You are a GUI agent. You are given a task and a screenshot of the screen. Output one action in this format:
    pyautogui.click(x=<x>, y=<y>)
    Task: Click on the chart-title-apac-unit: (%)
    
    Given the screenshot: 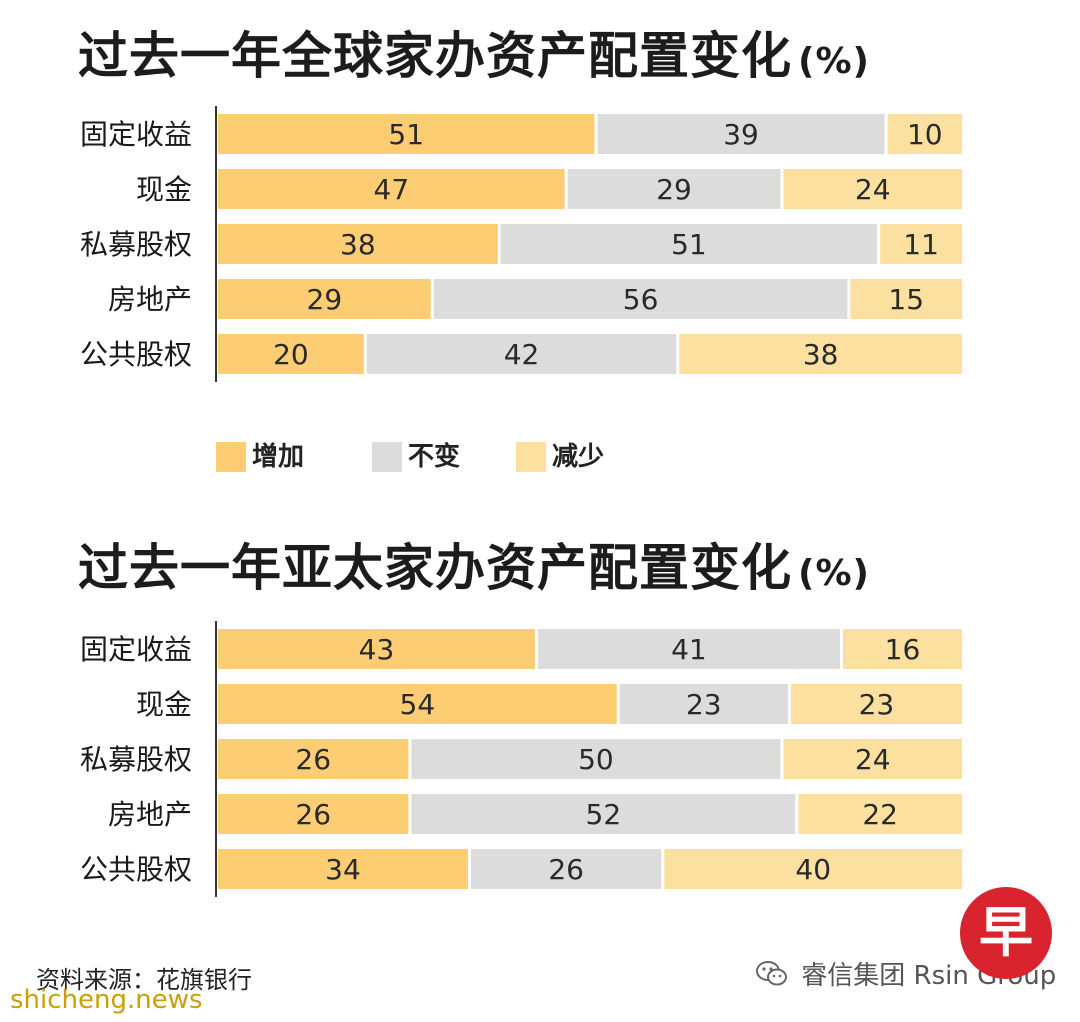 What is the action you would take?
    pyautogui.click(x=834, y=573)
    